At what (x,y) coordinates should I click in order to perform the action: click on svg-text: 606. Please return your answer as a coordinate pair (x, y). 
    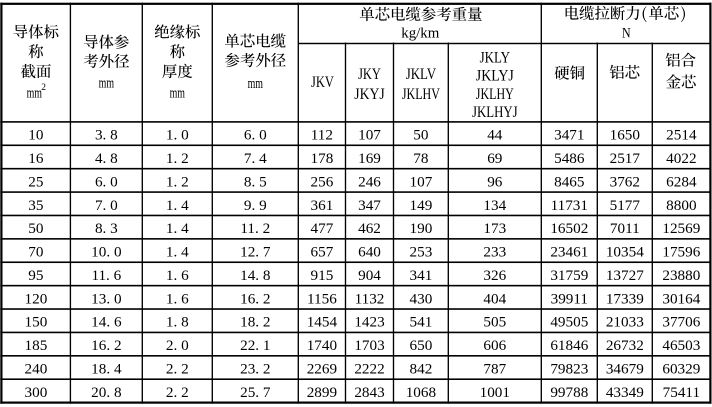
    Looking at the image, I should click on (494, 345).